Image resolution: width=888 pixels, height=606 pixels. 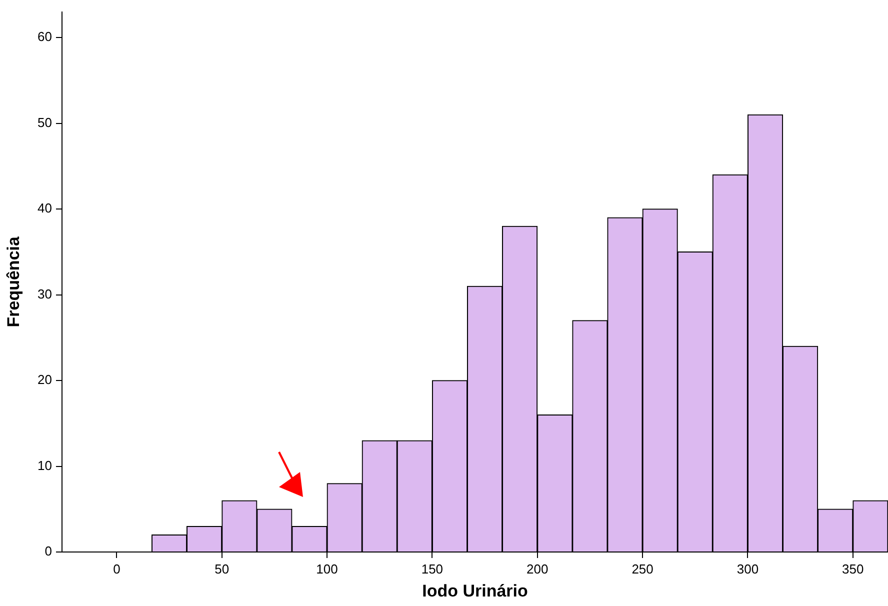 What do you see at coordinates (45, 122) in the screenshot?
I see `y-tick-label: 50` at bounding box center [45, 122].